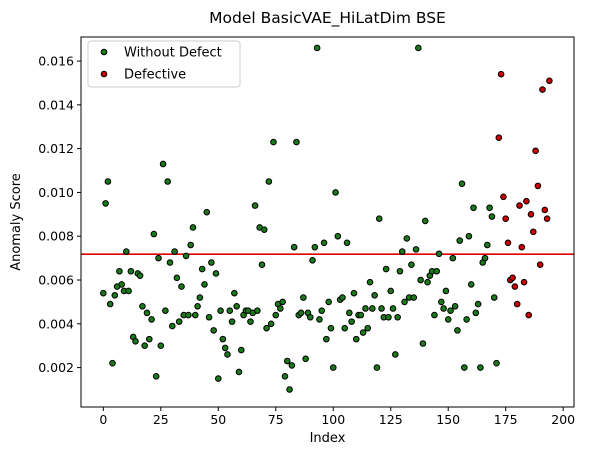 Image resolution: width=589 pixels, height=455 pixels. What do you see at coordinates (56, 236) in the screenshot?
I see `y-tick-label: 0.008` at bounding box center [56, 236].